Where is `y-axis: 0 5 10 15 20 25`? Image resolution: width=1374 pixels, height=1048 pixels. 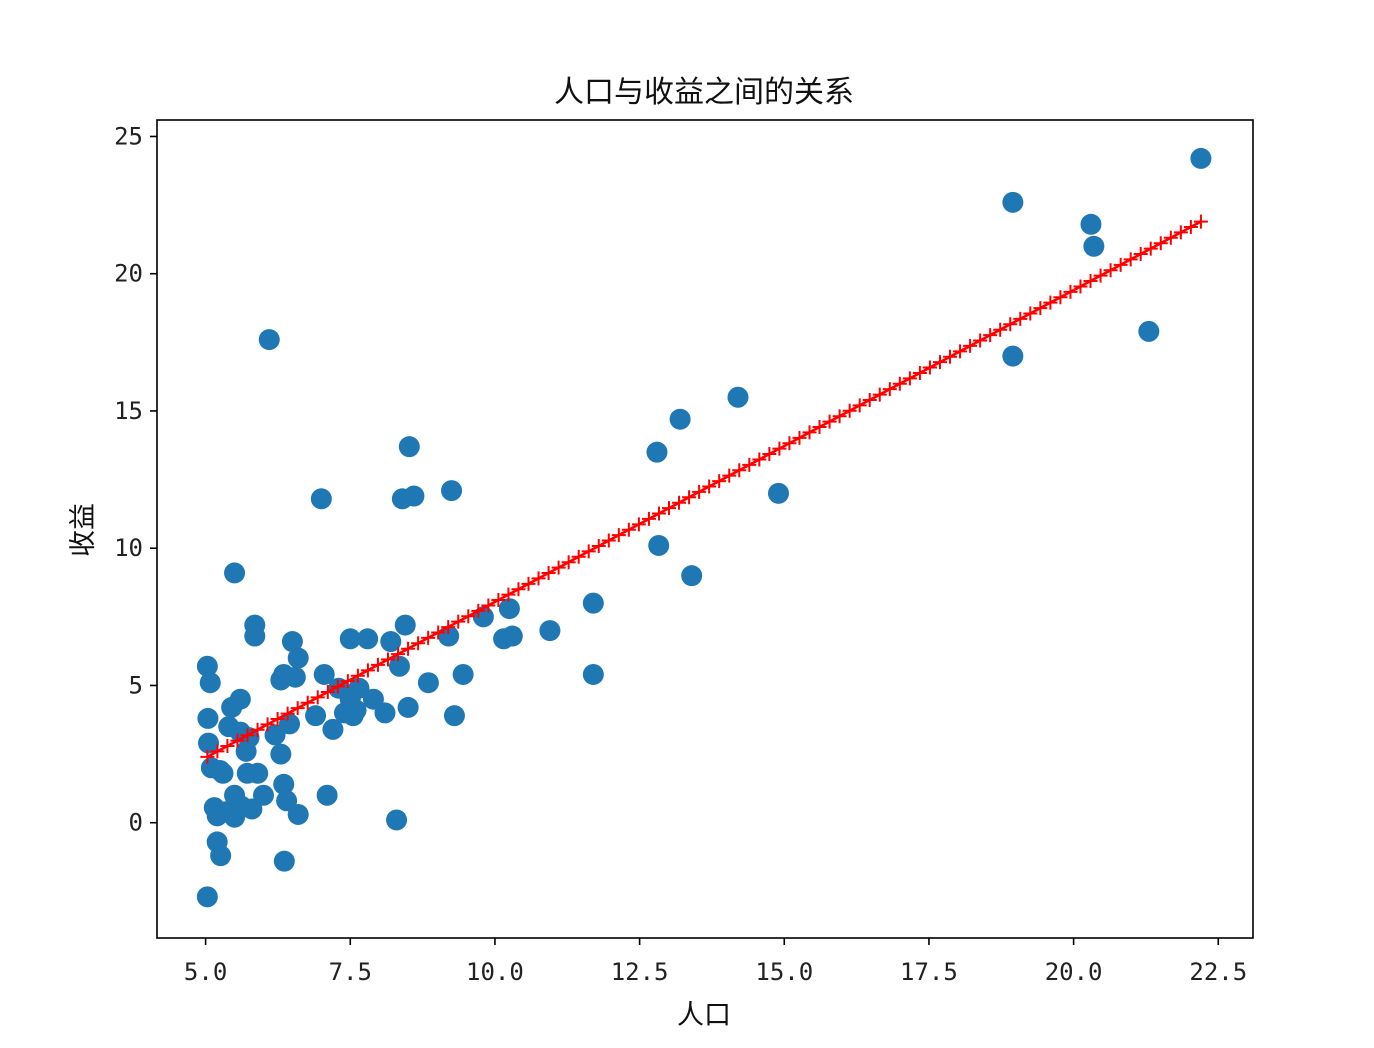 y-axis: 0 5 10 15 20 25 is located at coordinates (135, 479).